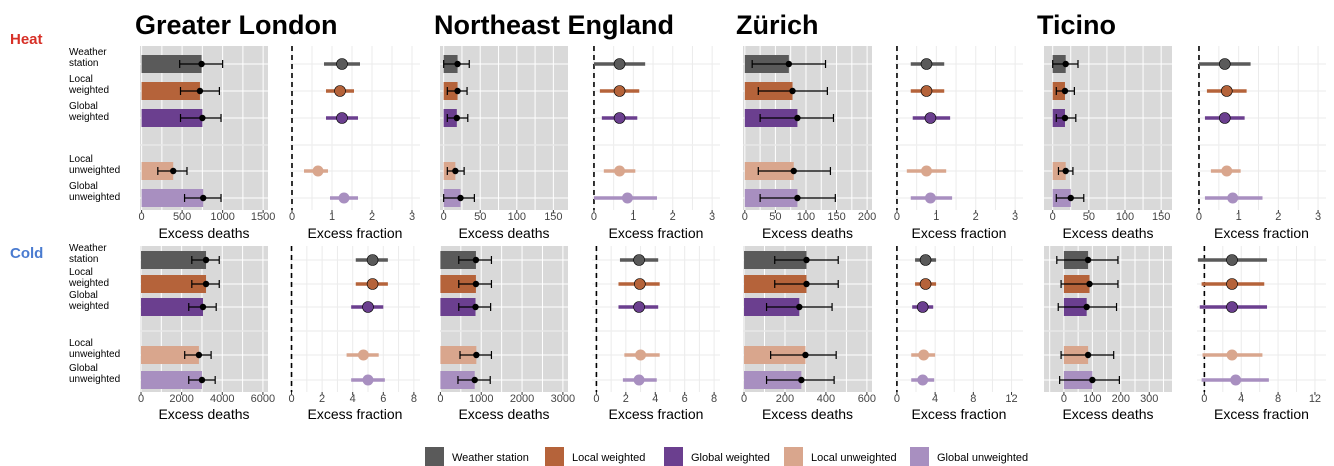 The width and height of the screenshot is (1334, 466). What do you see at coordinates (867, 217) in the screenshot?
I see `x-tick-label: 200` at bounding box center [867, 217].